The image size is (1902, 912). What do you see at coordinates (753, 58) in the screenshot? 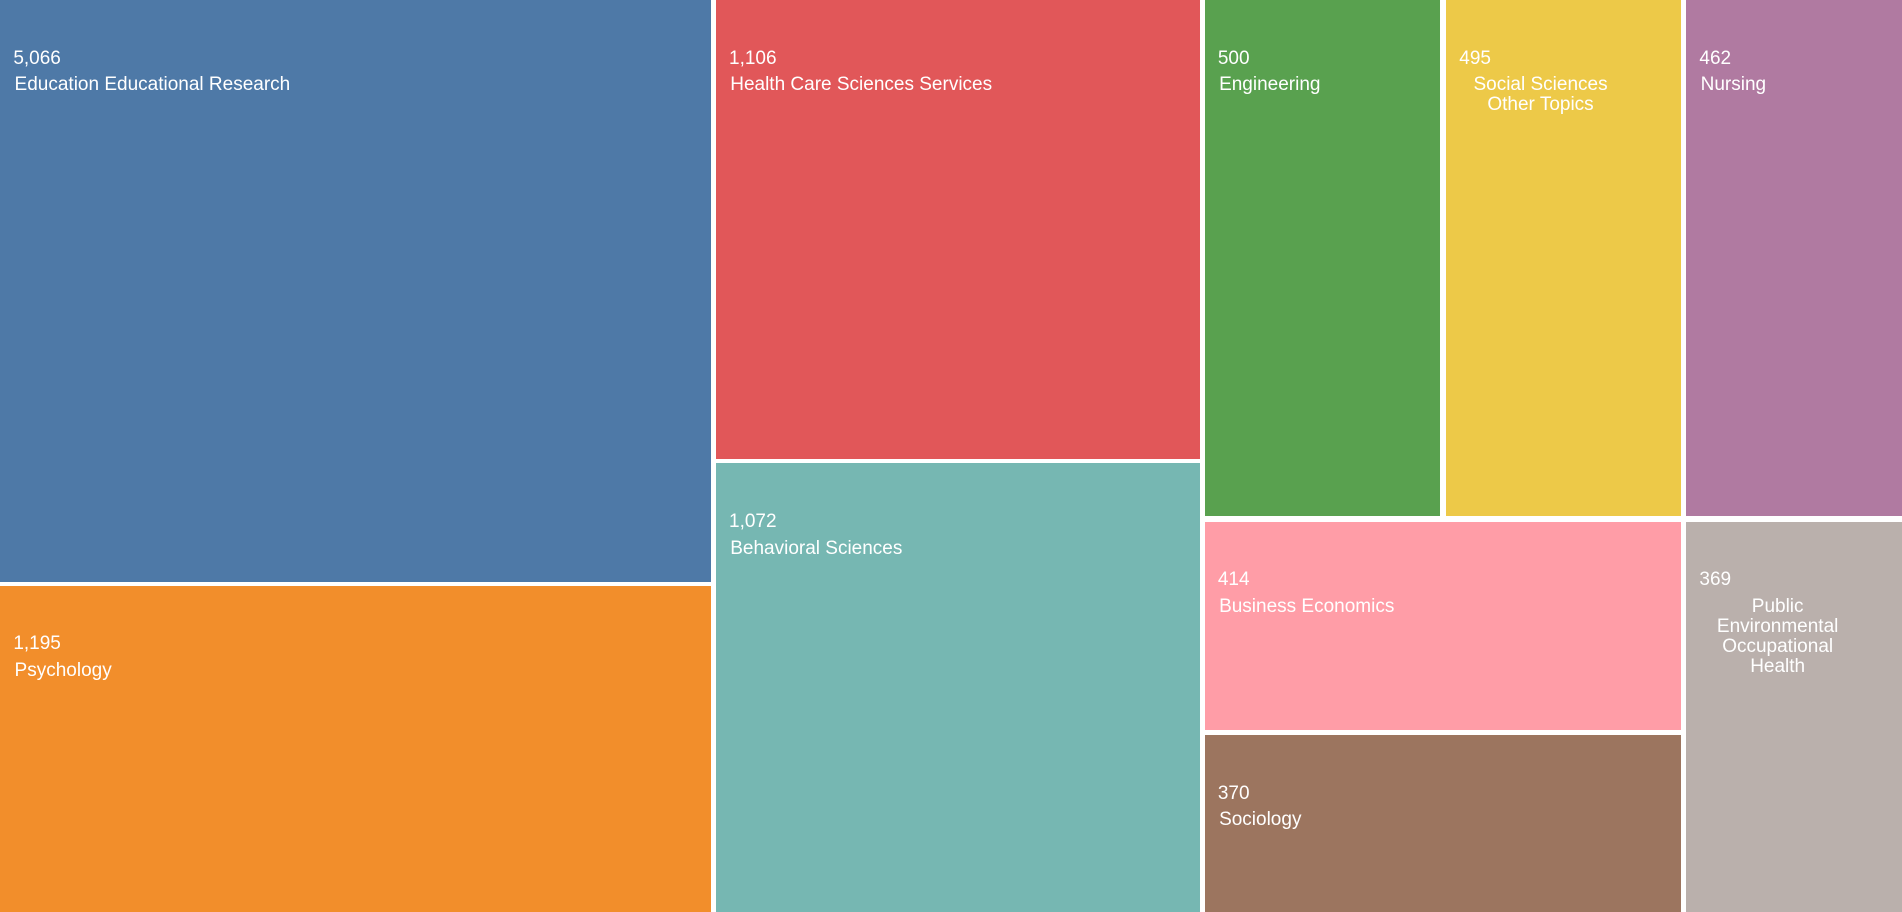
I see `value-label: 1,106` at bounding box center [753, 58].